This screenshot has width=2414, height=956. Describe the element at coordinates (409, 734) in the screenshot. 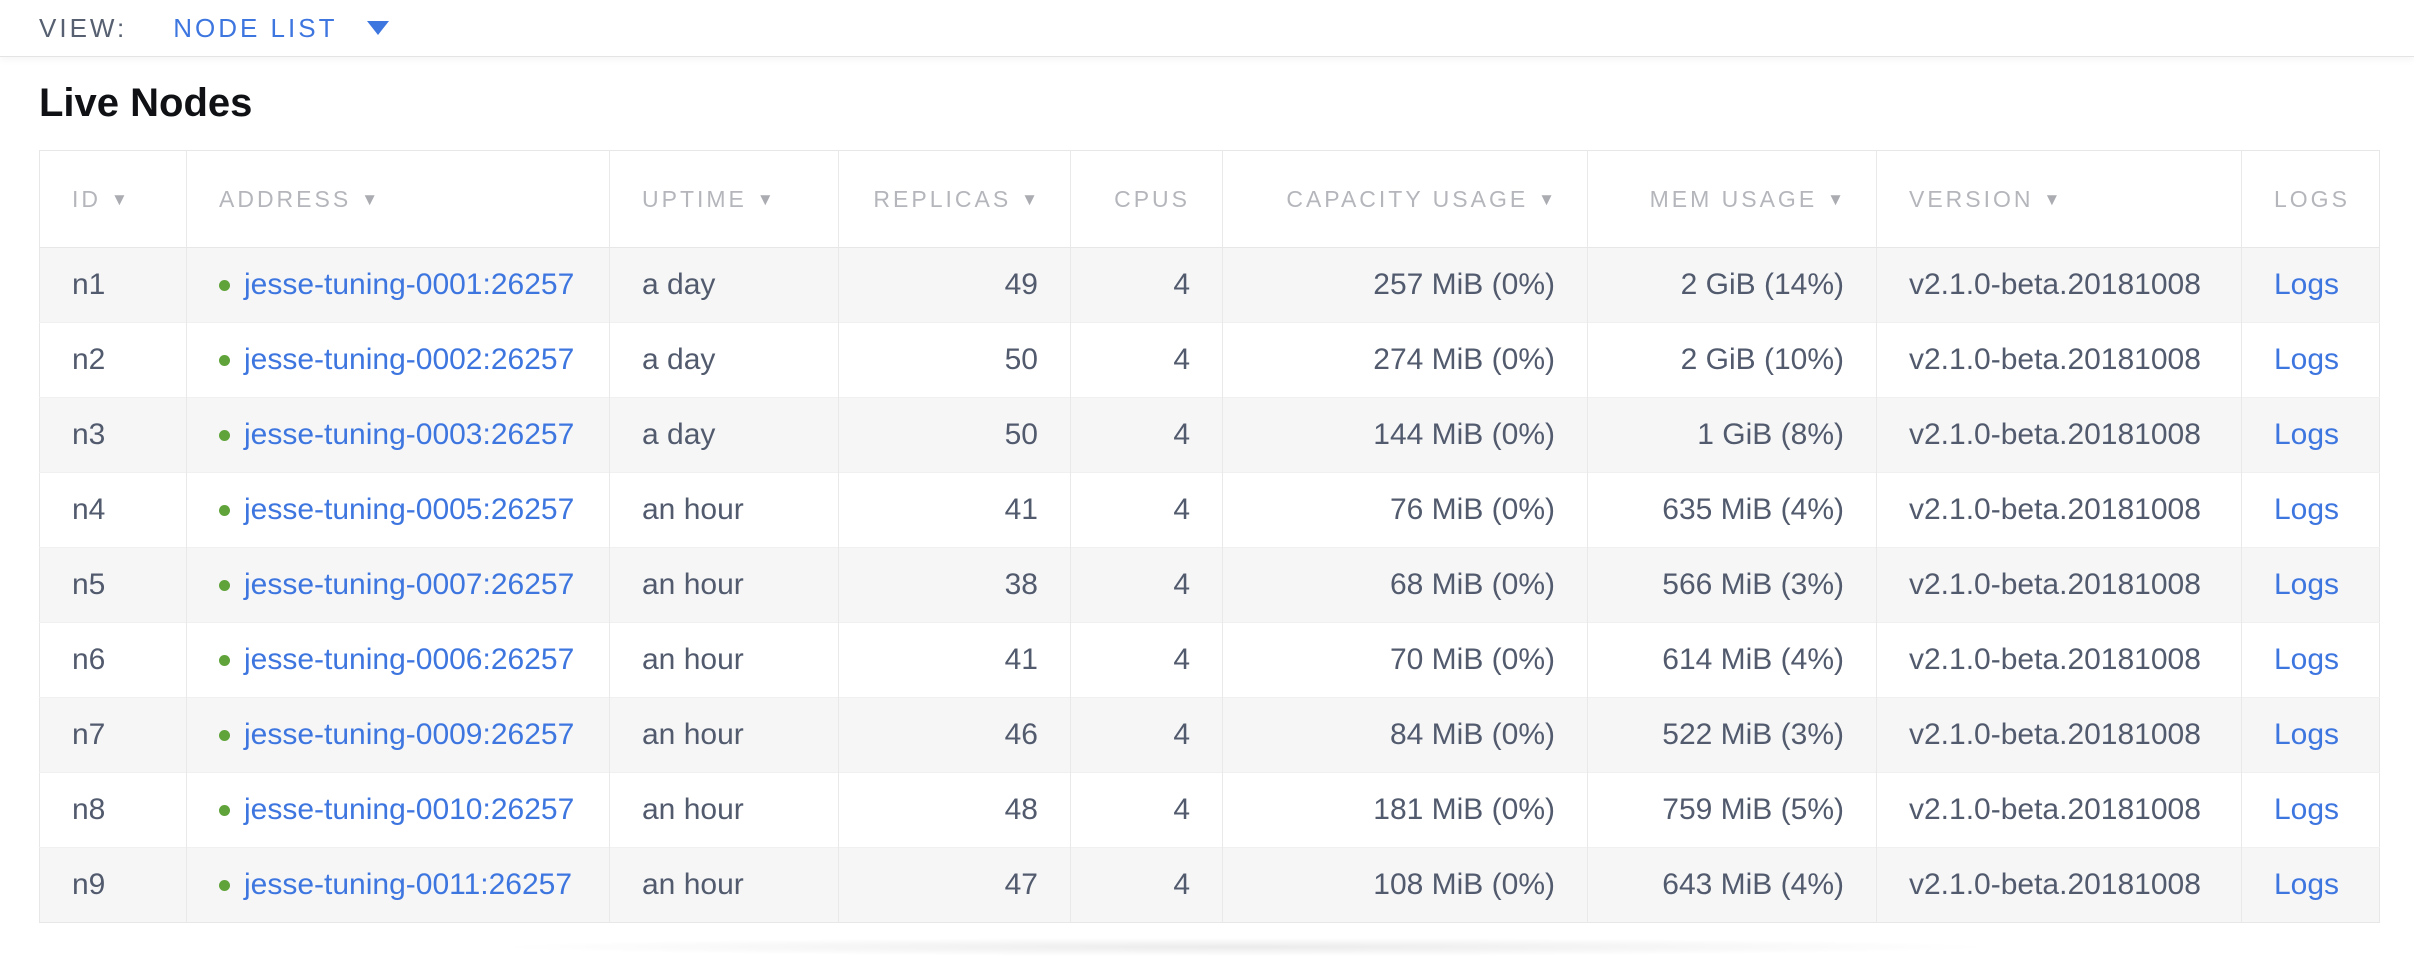

I see `node-address-link: jesse-tuning-0009:26257` at that location.